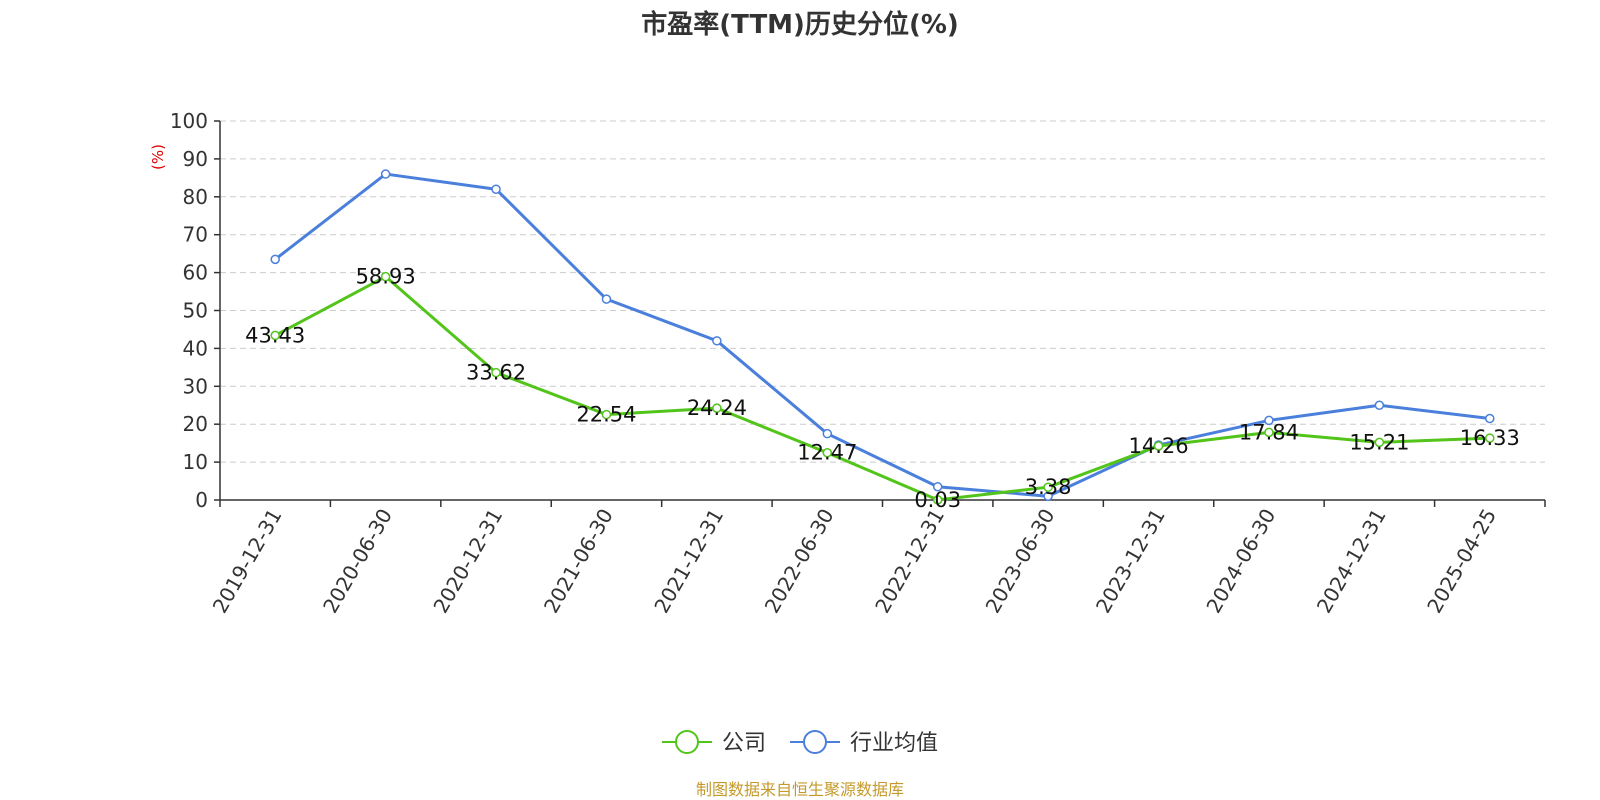 Image resolution: width=1600 pixels, height=800 pixels. What do you see at coordinates (799, 561) in the screenshot?
I see `x-tick-label: 2022-06-30` at bounding box center [799, 561].